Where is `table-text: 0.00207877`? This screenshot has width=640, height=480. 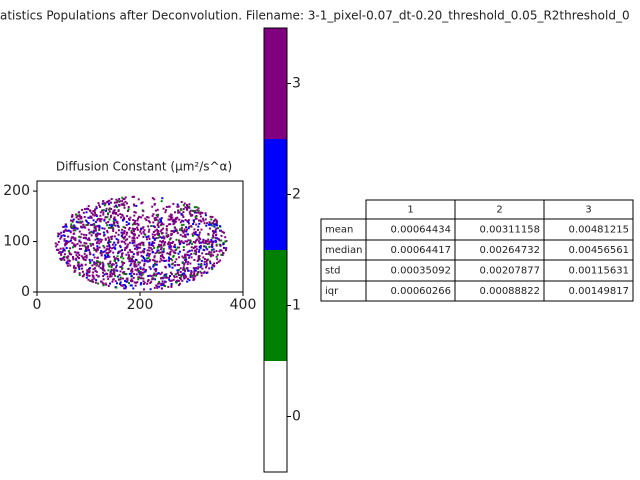
table-text: 0.00207877 is located at coordinates (510, 271).